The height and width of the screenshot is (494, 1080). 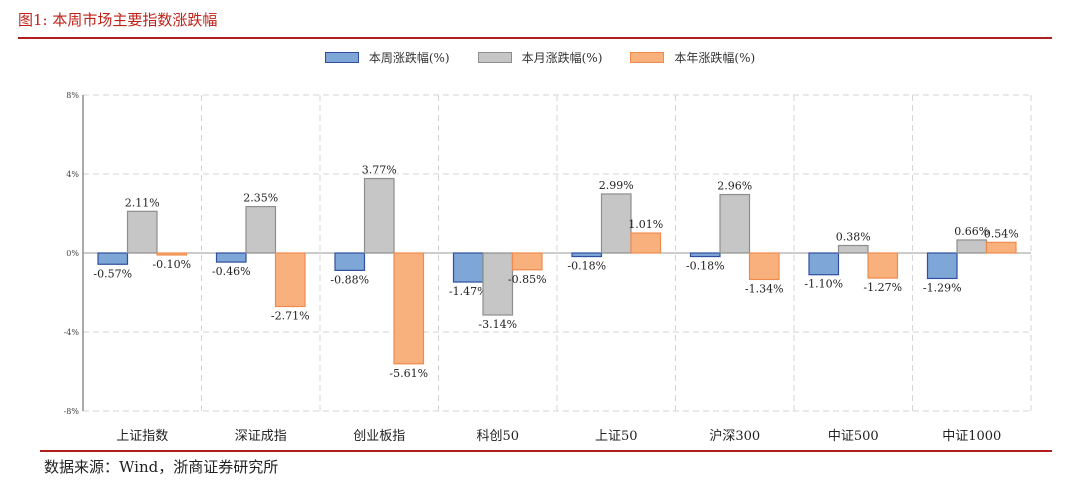 I want to click on data-label-year: -0.10%, so click(x=171, y=264).